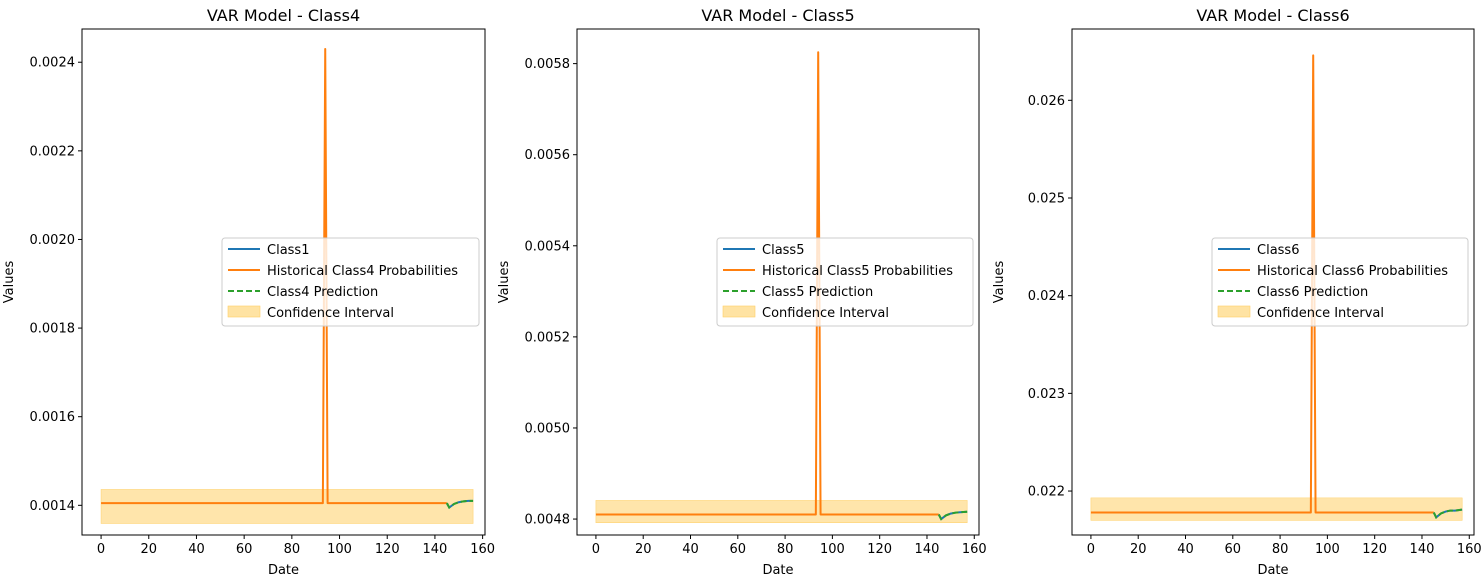  Describe the element at coordinates (1046, 101) in the screenshot. I see `y-tick-label: 0.026` at that location.